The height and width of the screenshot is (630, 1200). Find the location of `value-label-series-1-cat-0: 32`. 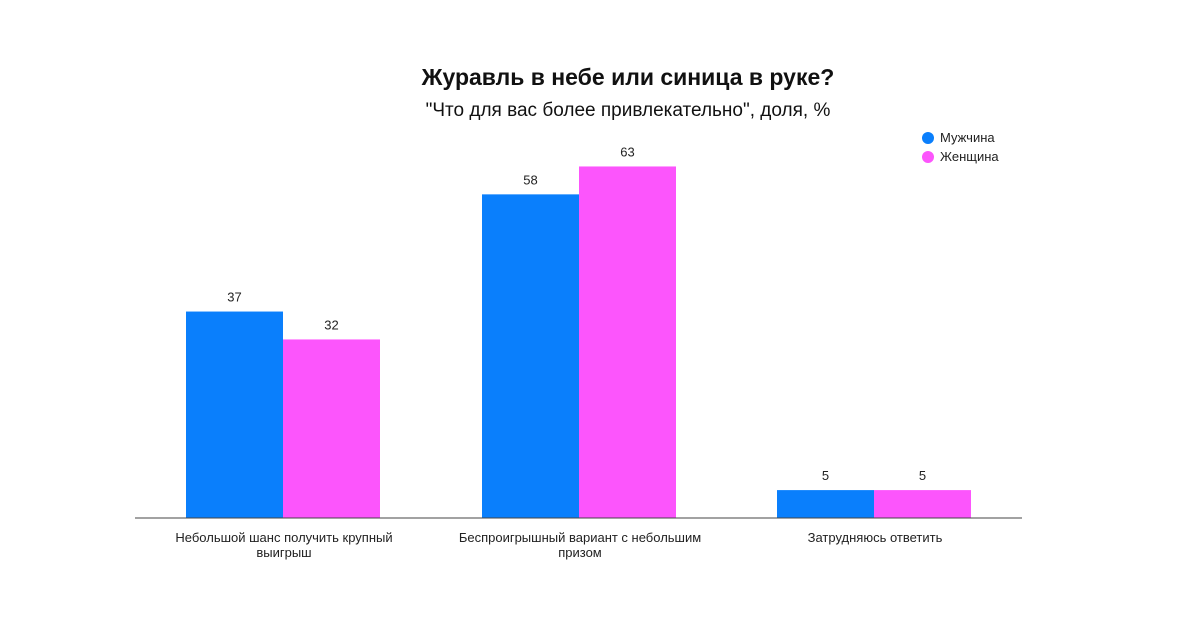

value-label-series-1-cat-0: 32 is located at coordinates (331, 324).